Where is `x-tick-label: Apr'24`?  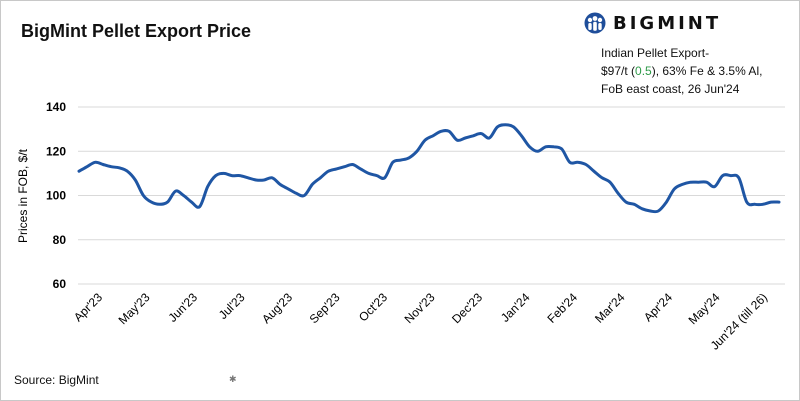 x-tick-label: Apr'24 is located at coordinates (658, 307).